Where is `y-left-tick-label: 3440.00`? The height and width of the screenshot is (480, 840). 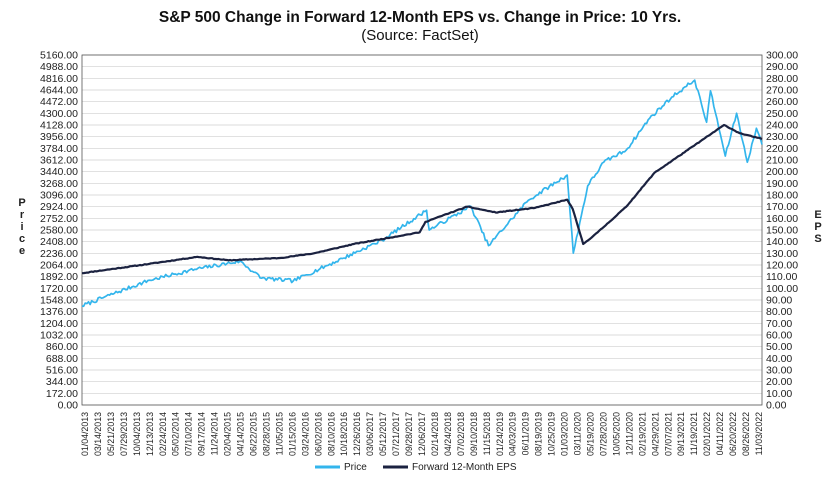
y-left-tick-label: 3440.00 is located at coordinates (59, 172).